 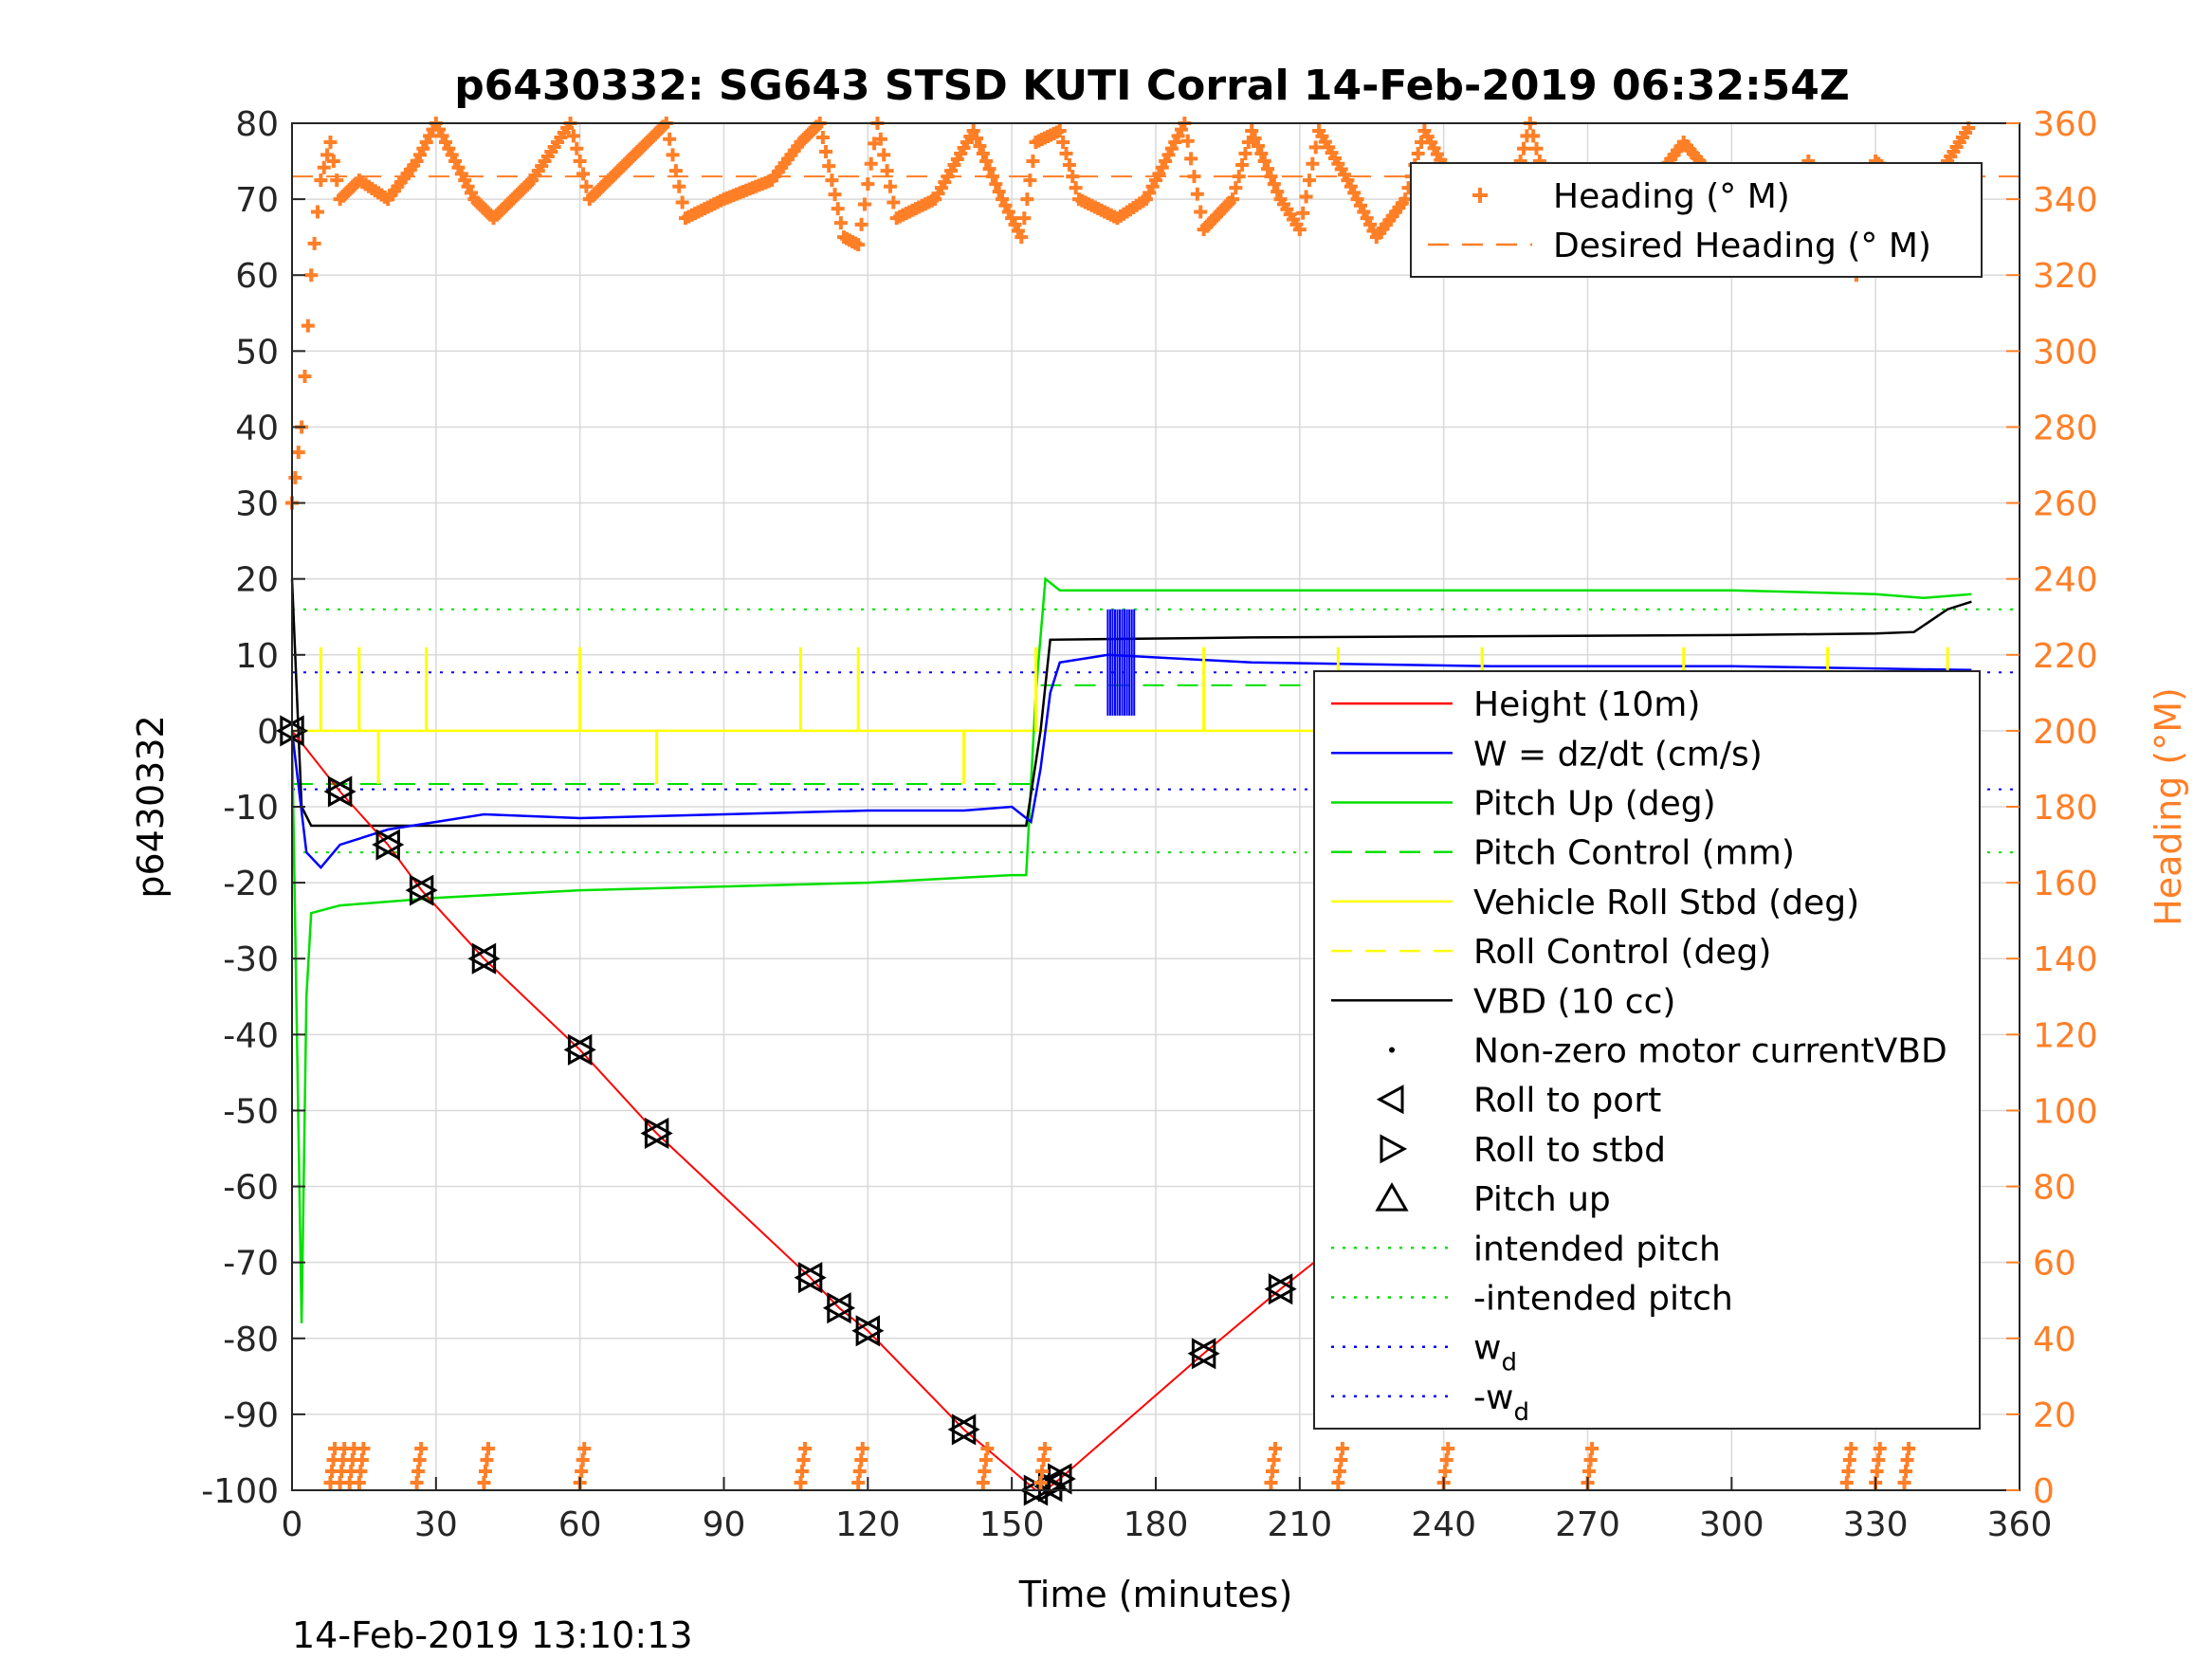 What do you see at coordinates (1156, 1524) in the screenshot?
I see `x-tick-label: 180` at bounding box center [1156, 1524].